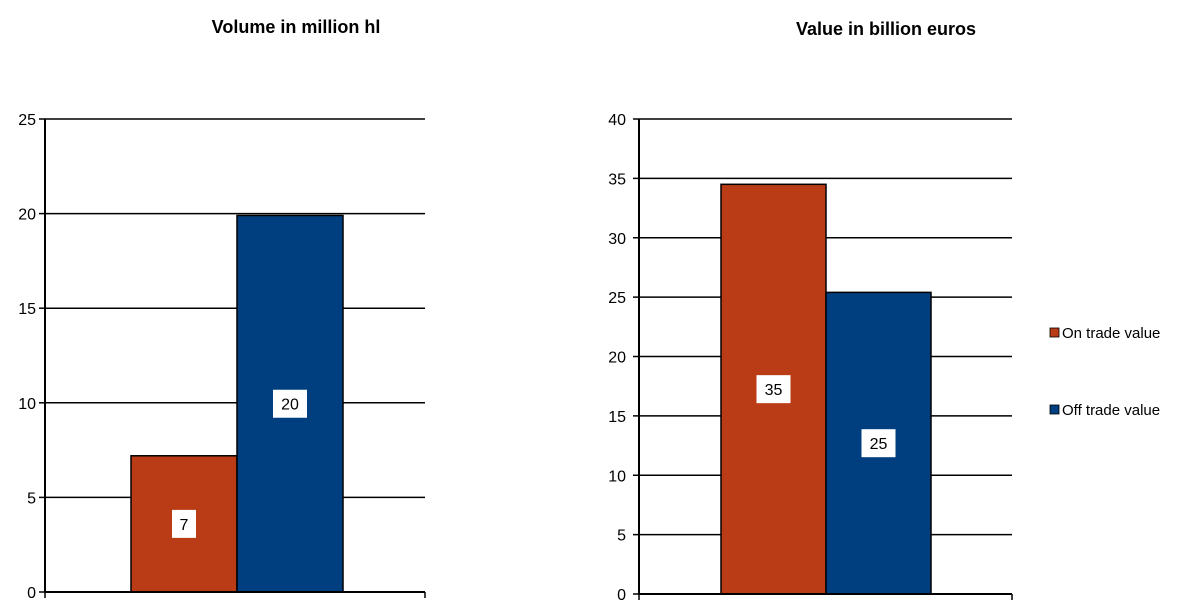  I want to click on legend-swatch-off-trade, so click(1054, 409).